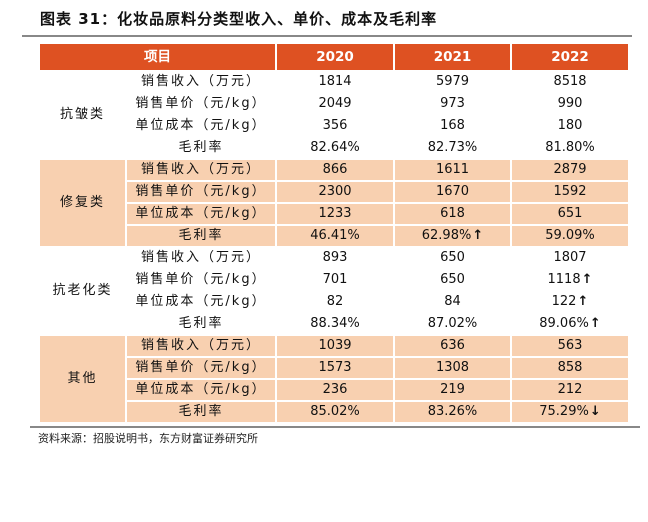  I want to click on value-text: 84, so click(452, 301).